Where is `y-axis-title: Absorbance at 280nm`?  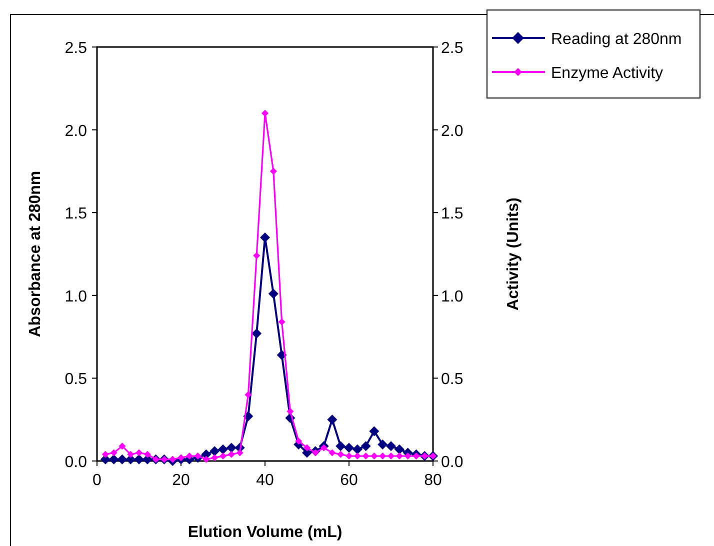 y-axis-title: Absorbance at 280nm is located at coordinates (35, 254).